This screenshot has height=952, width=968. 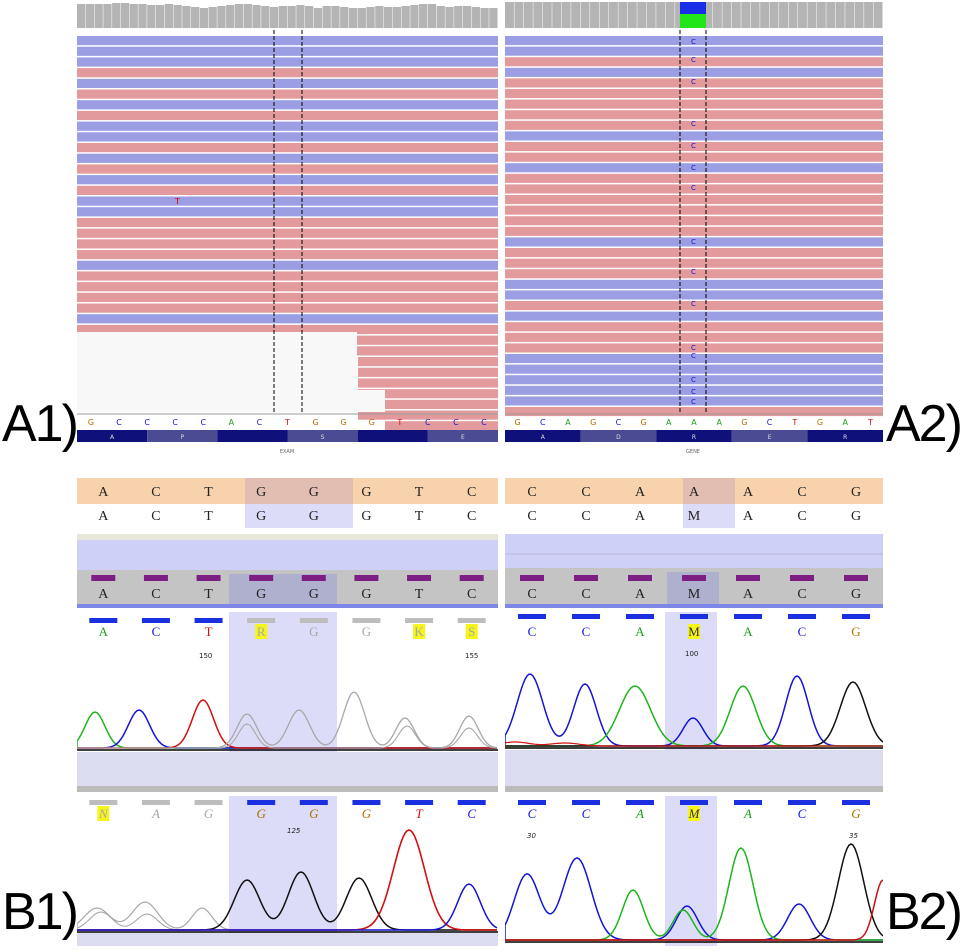 I want to click on consensus-base: A, so click(x=103, y=594).